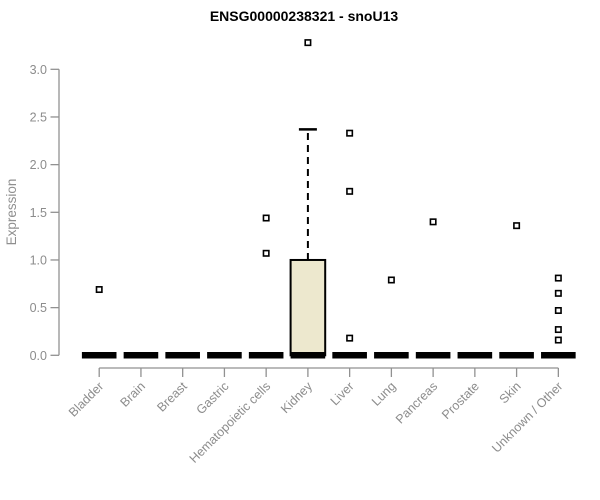 The width and height of the screenshot is (600, 500). Describe the element at coordinates (38, 165) in the screenshot. I see `y-tick-label: 2.0` at that location.